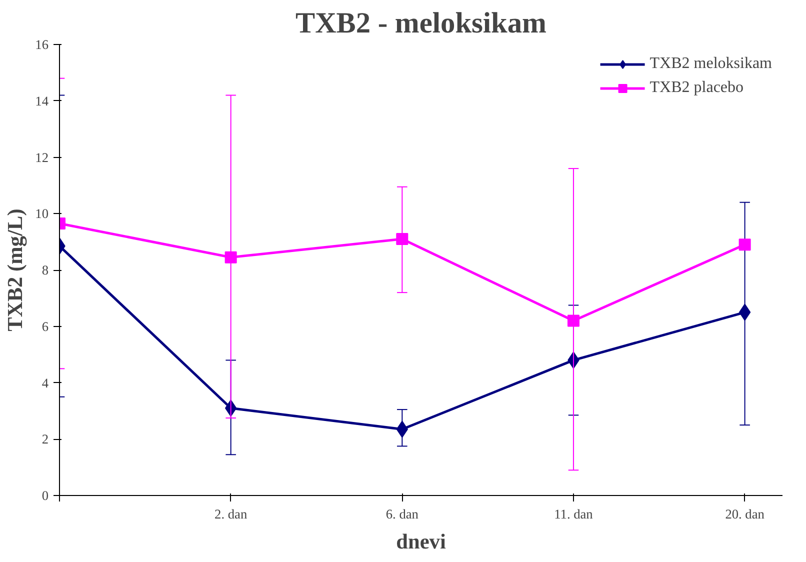 This screenshot has width=806, height=562. Describe the element at coordinates (231, 514) in the screenshot. I see `x-tick-label: 2. dan` at that location.